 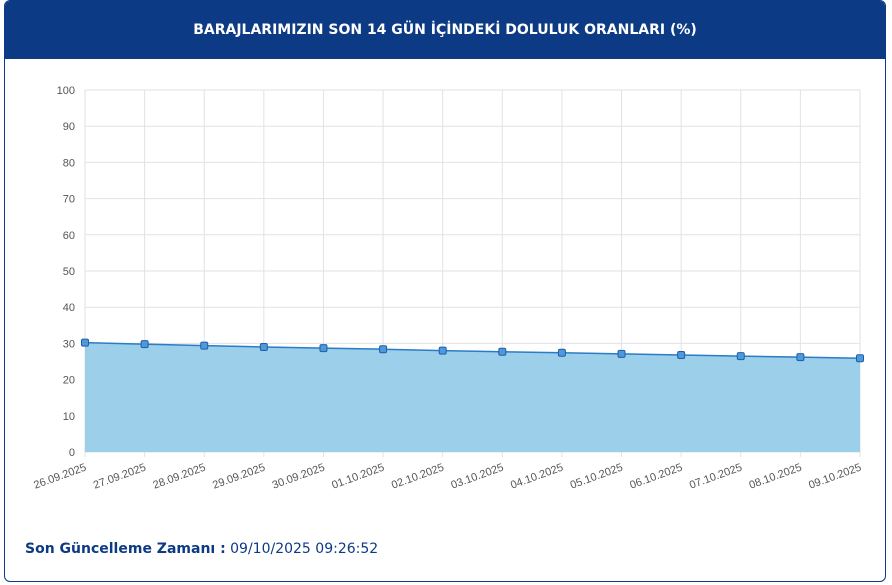 What do you see at coordinates (358, 477) in the screenshot?
I see `x-tick-label: 01.10.2025` at bounding box center [358, 477].